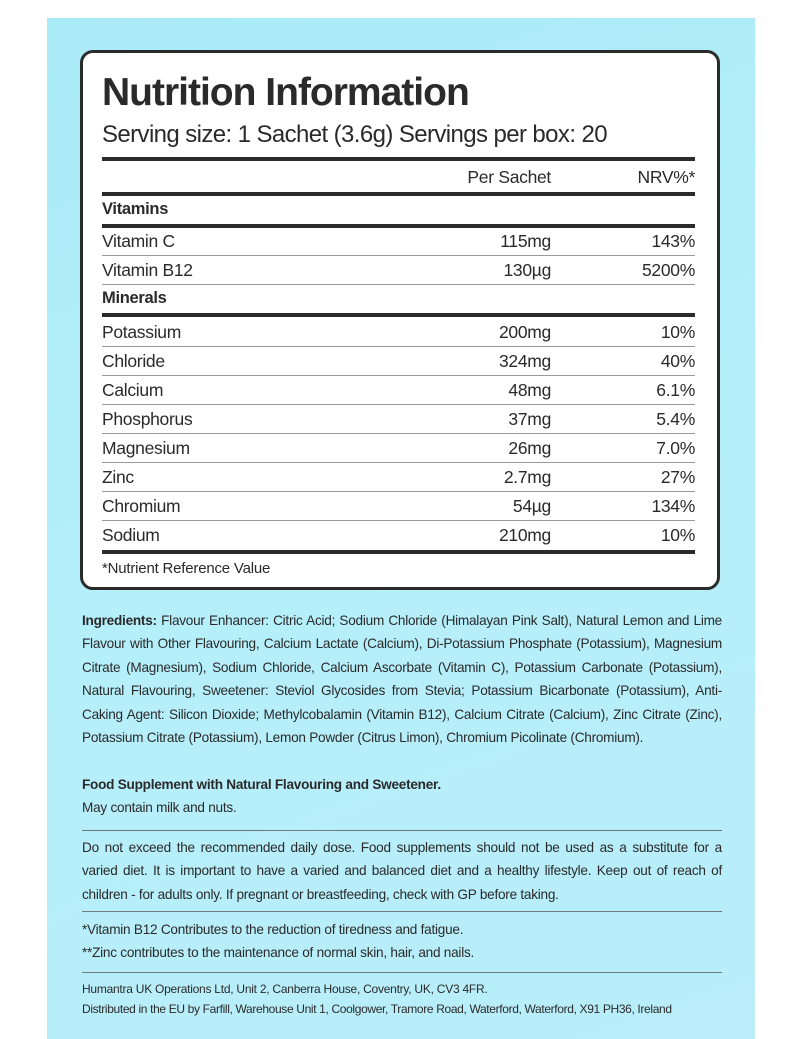 Image resolution: width=800 pixels, height=1039 pixels. What do you see at coordinates (133, 361) in the screenshot?
I see `nutrient-name: Chloride` at bounding box center [133, 361].